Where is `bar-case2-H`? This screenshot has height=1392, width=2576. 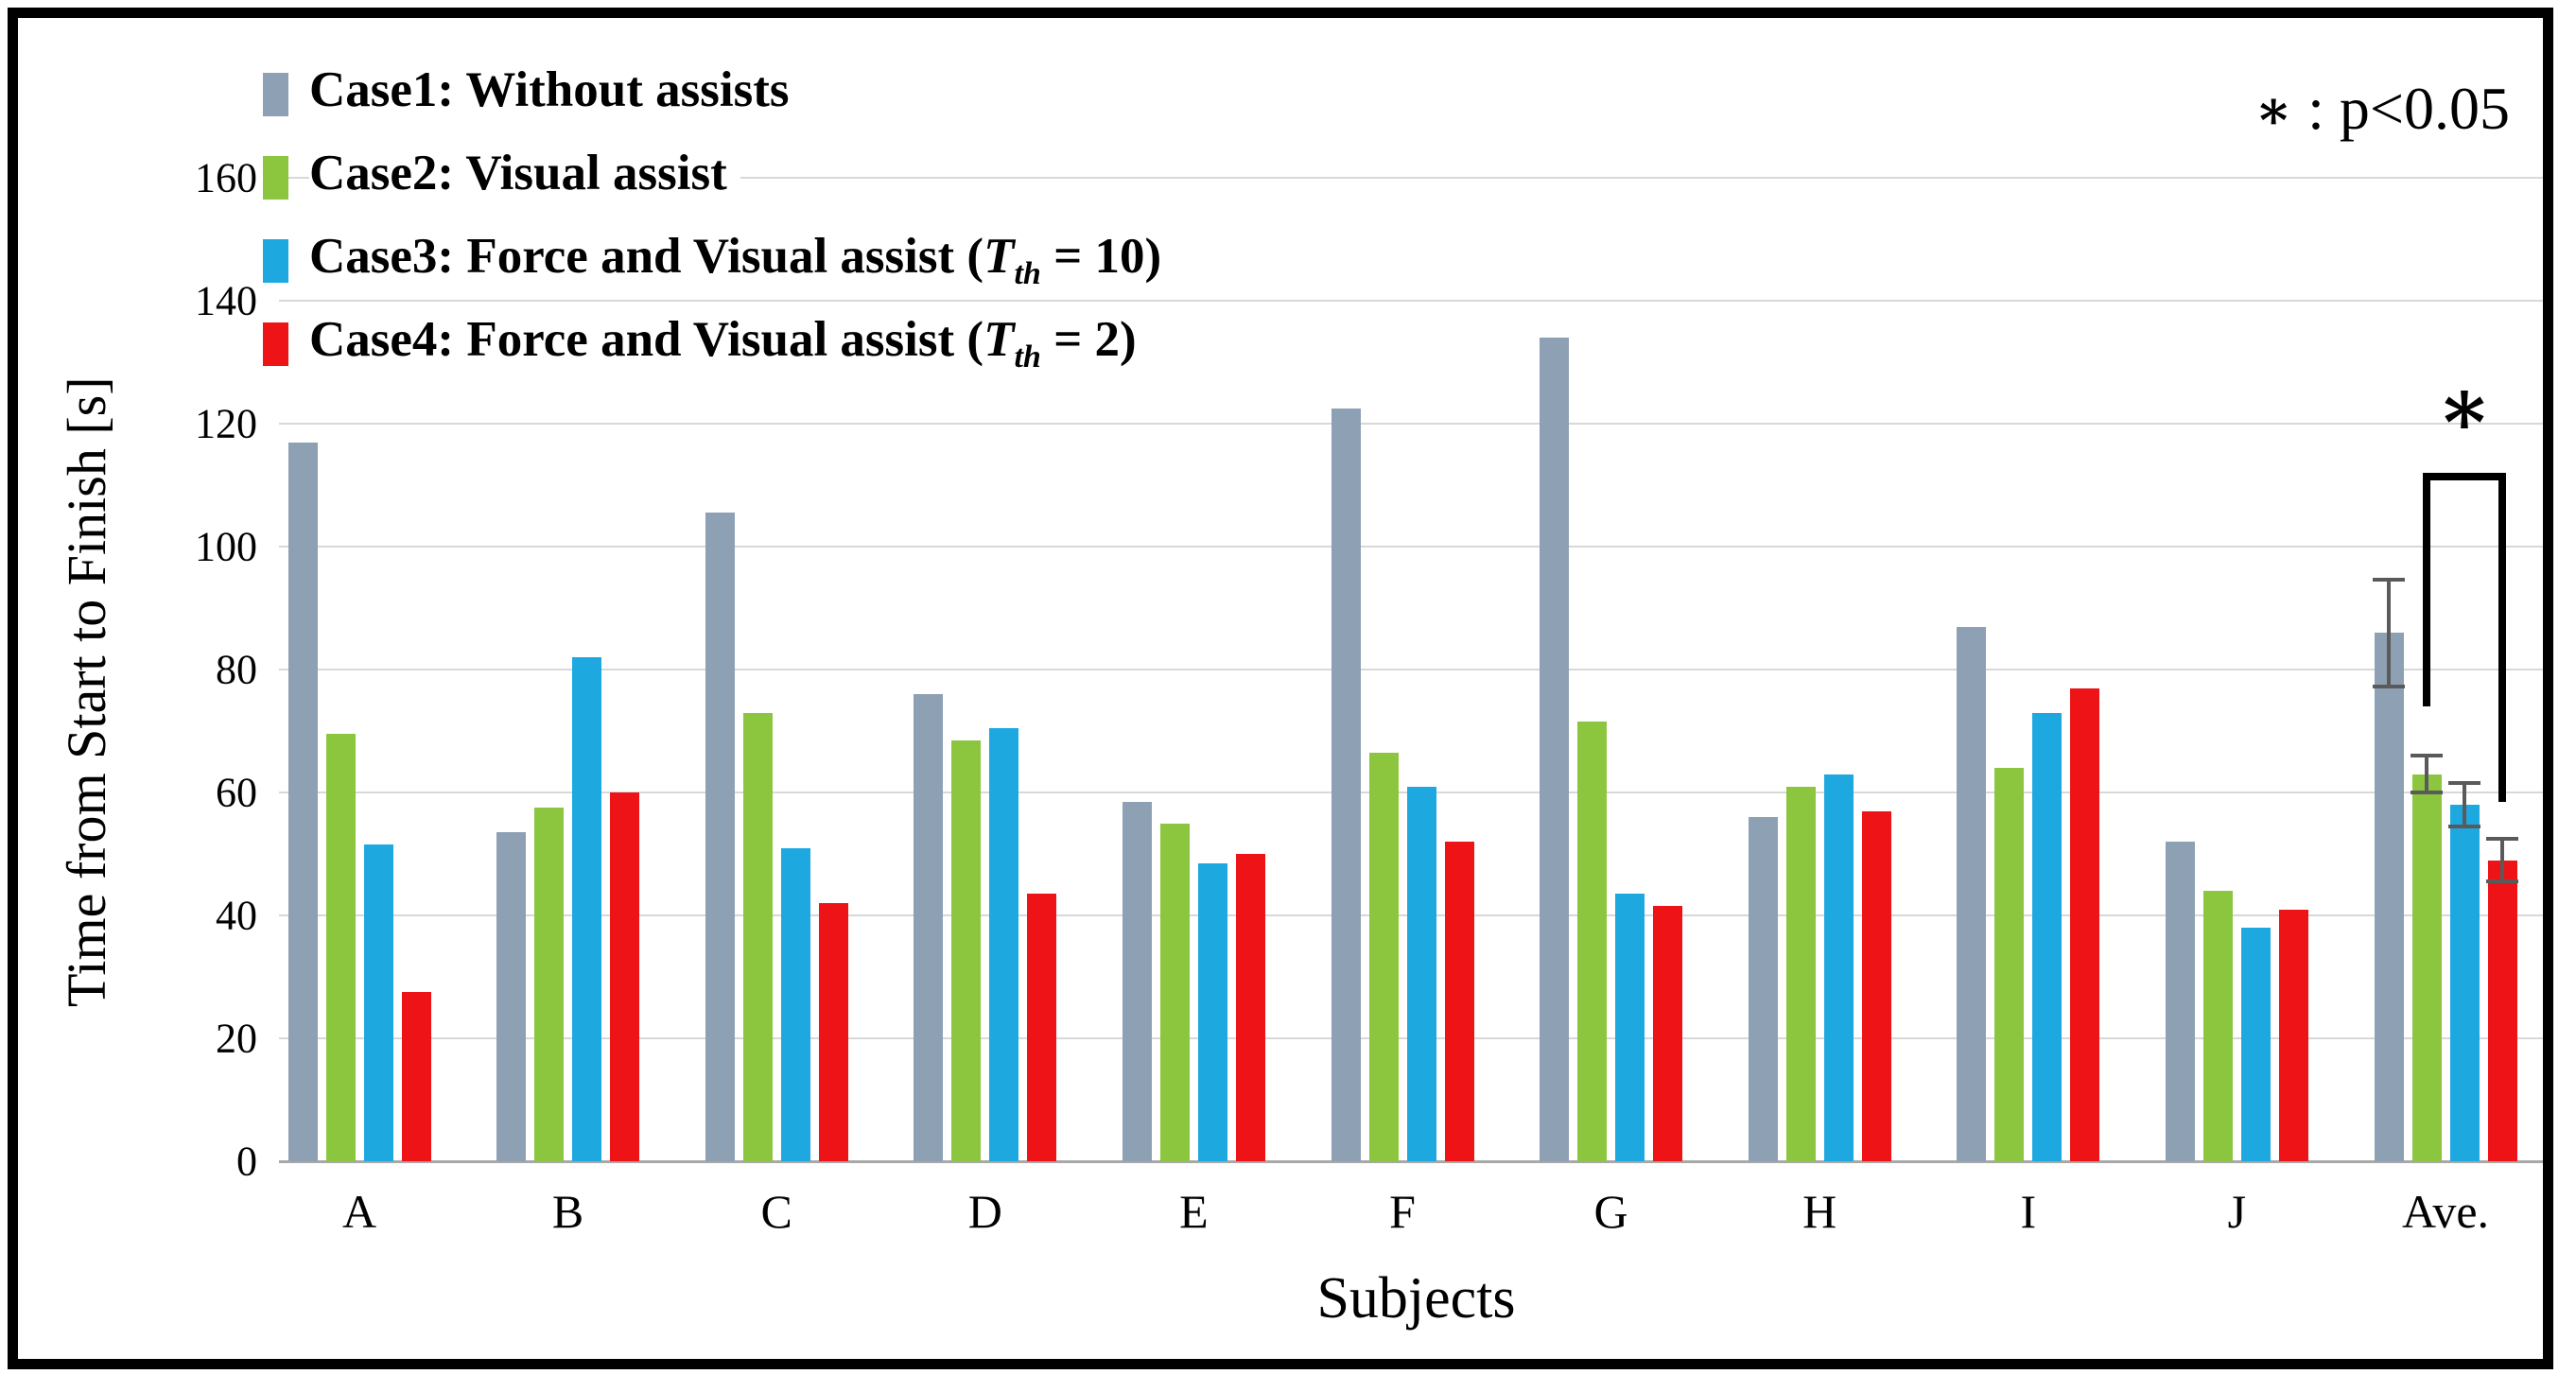 bar-case2-H is located at coordinates (1800, 974).